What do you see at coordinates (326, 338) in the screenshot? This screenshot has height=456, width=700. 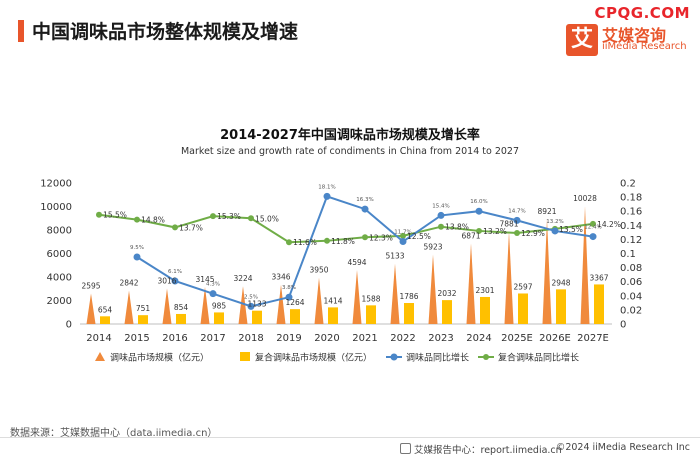 I see `x-tick-label: 2020` at bounding box center [326, 338].